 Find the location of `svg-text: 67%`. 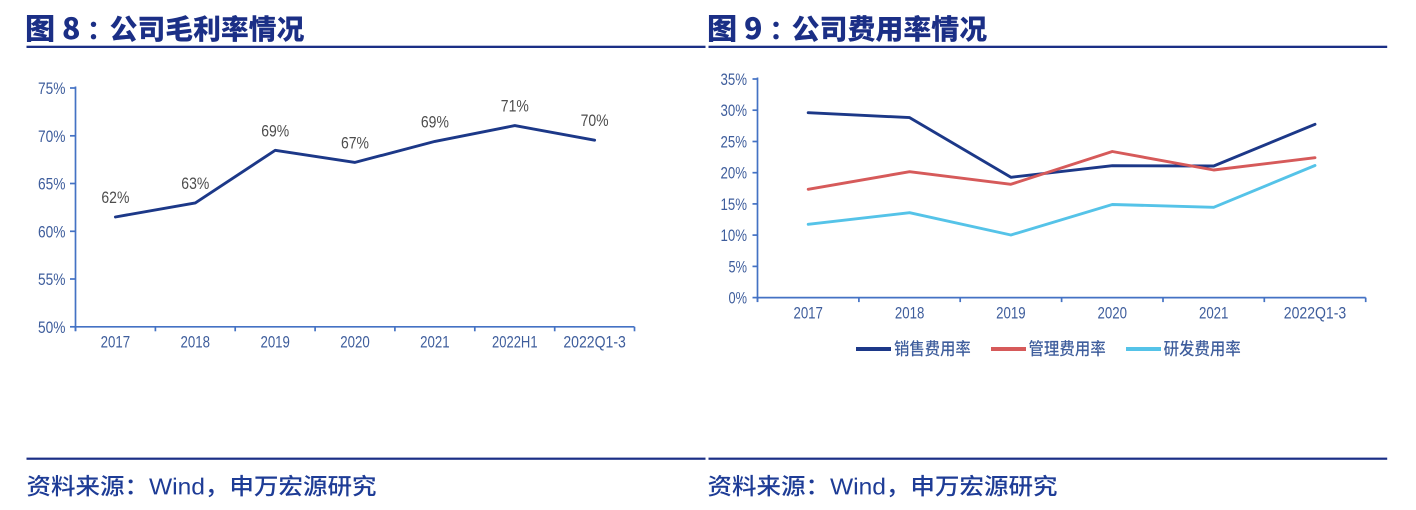

svg-text: 67% is located at coordinates (355, 142).